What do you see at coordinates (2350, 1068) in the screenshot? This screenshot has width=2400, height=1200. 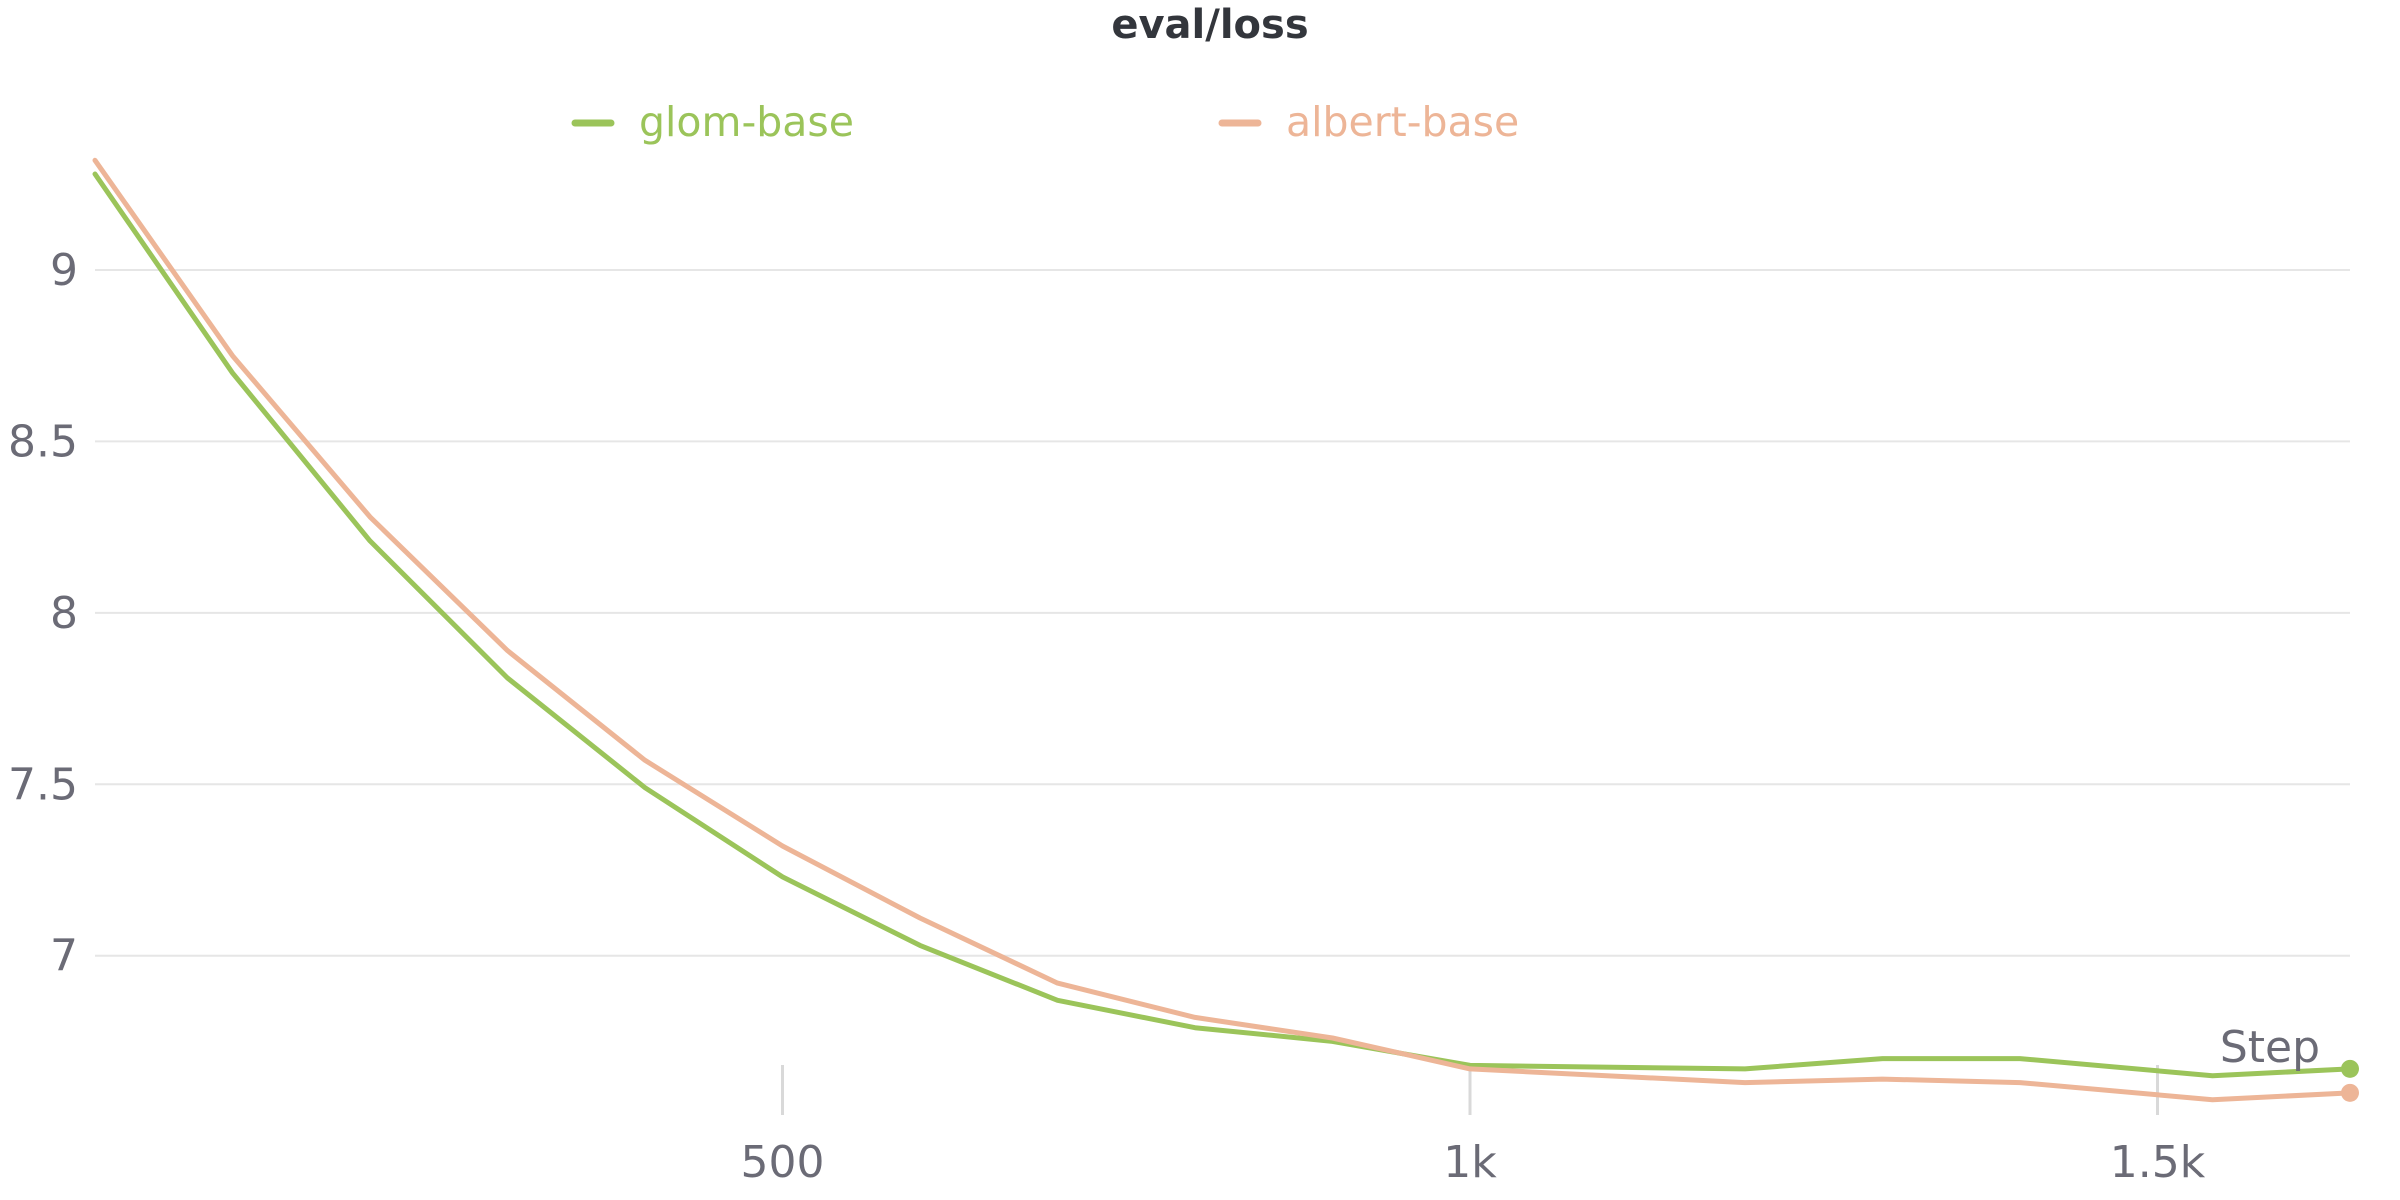 I see `series-end-point-glom-base` at bounding box center [2350, 1068].